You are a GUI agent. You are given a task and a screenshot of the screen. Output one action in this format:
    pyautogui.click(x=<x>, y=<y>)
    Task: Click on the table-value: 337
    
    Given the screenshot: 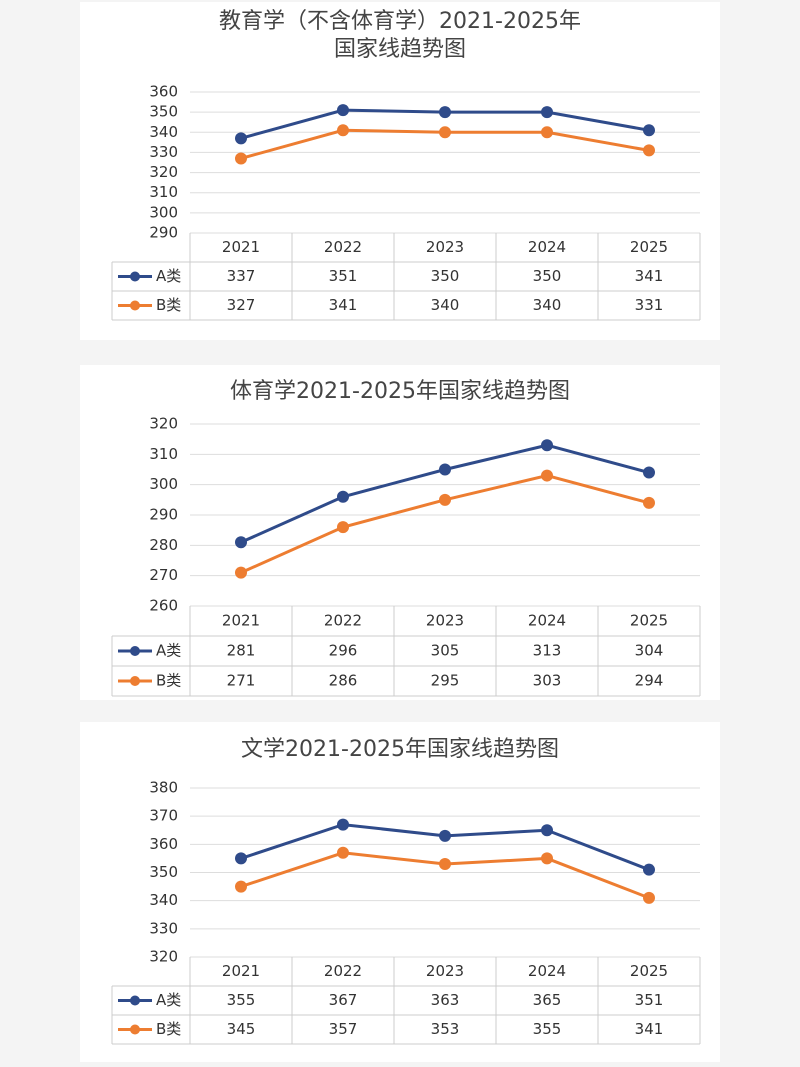 What is the action you would take?
    pyautogui.click(x=241, y=276)
    